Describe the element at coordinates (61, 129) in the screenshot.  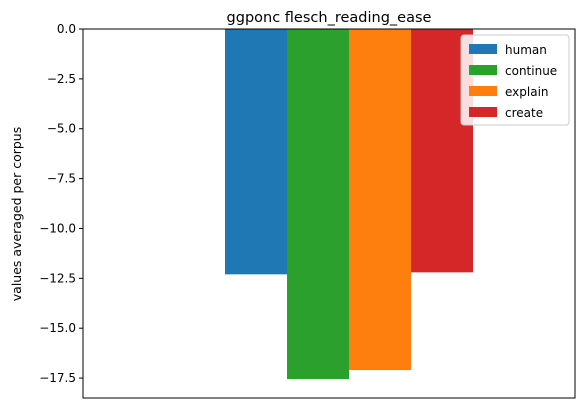
I see `y-tick-label: −5.0` at that location.